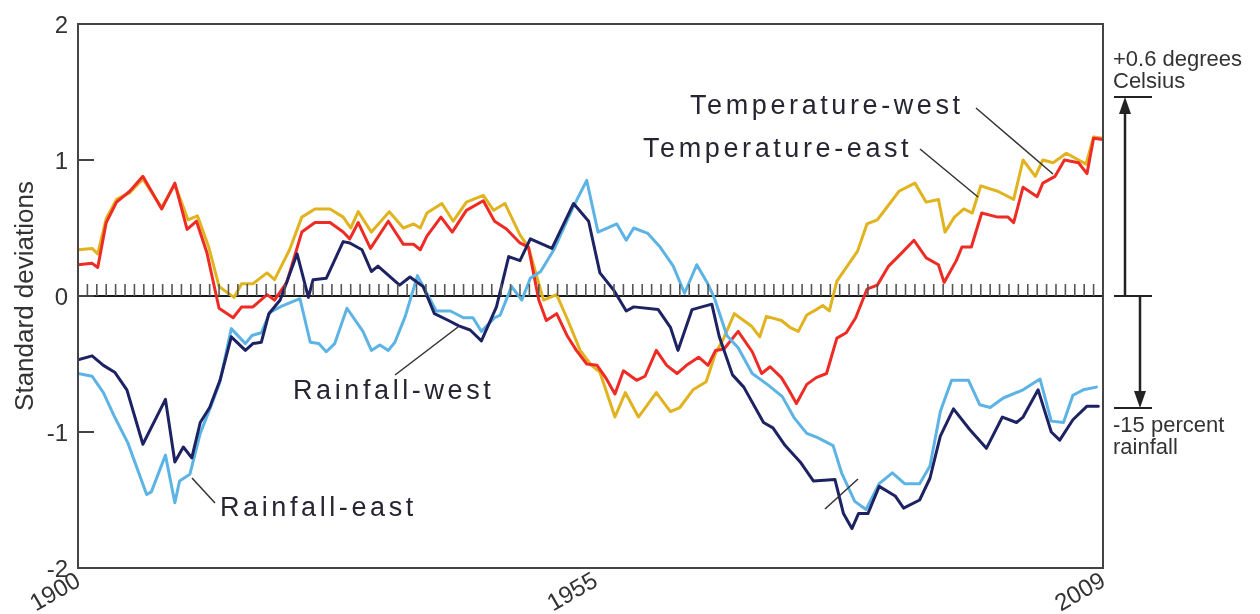 Image resolution: width=1260 pixels, height=614 pixels. Describe the element at coordinates (394, 390) in the screenshot. I see `series-label: Rainfall-west` at that location.